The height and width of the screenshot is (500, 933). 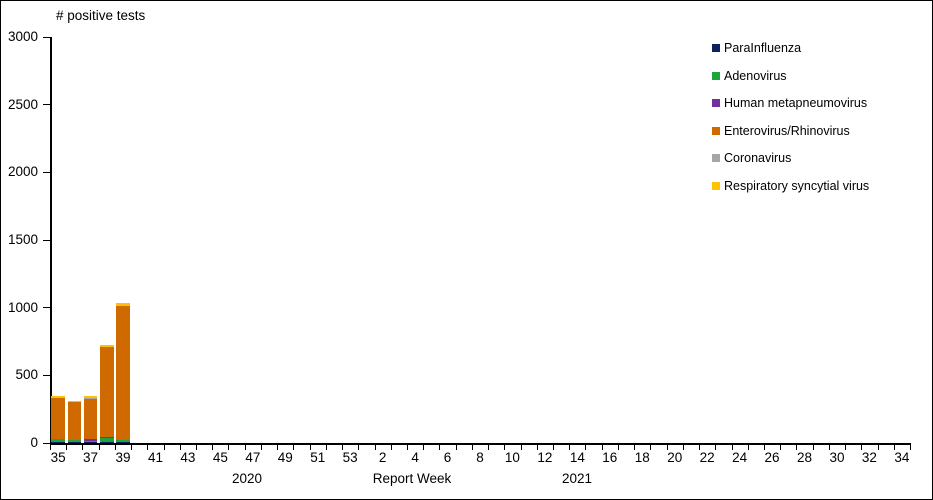 What do you see at coordinates (763, 48) in the screenshot?
I see `legend-label: ParaInfluenza` at bounding box center [763, 48].